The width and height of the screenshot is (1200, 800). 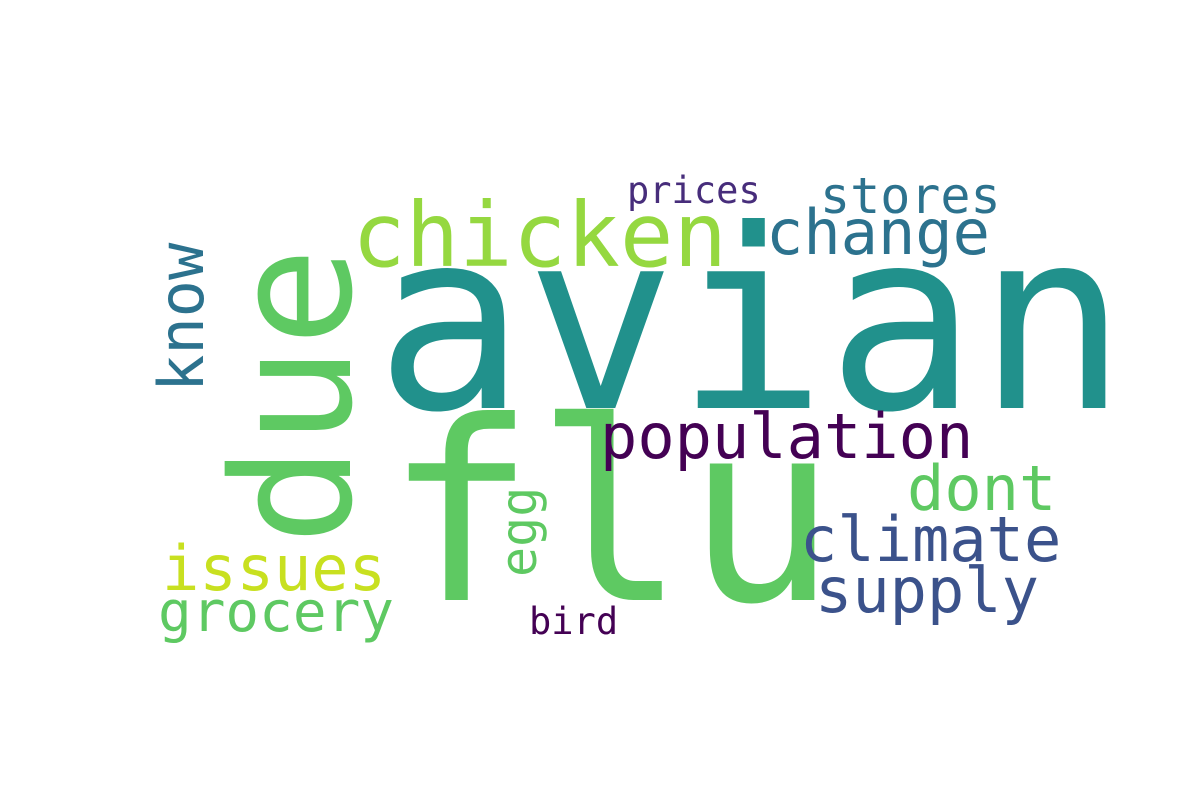 What do you see at coordinates (930, 539) in the screenshot?
I see `word-climate: climate` at bounding box center [930, 539].